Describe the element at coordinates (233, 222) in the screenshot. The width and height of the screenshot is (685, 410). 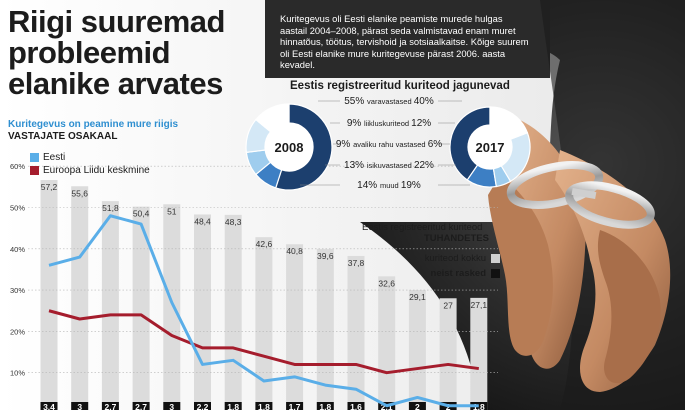
I see `total-crimes-label: 48,3` at that location.